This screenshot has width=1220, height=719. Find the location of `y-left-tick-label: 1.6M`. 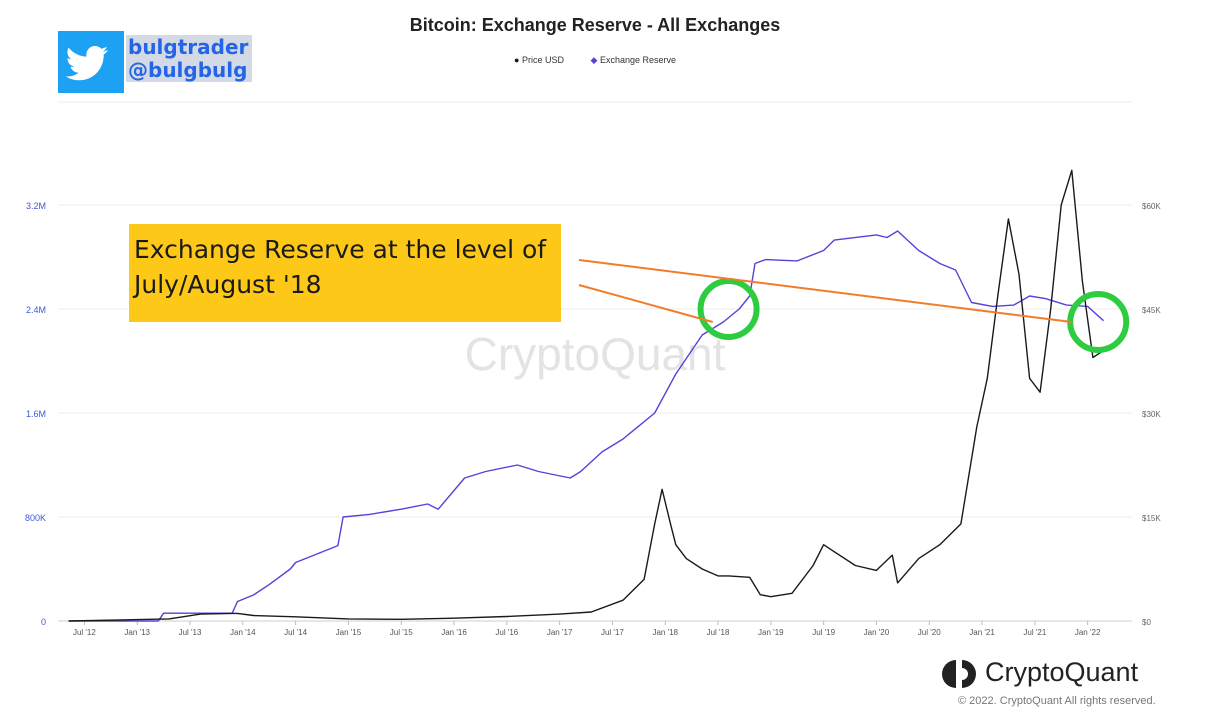

y-left-tick-label: 1.6M is located at coordinates (36, 414).